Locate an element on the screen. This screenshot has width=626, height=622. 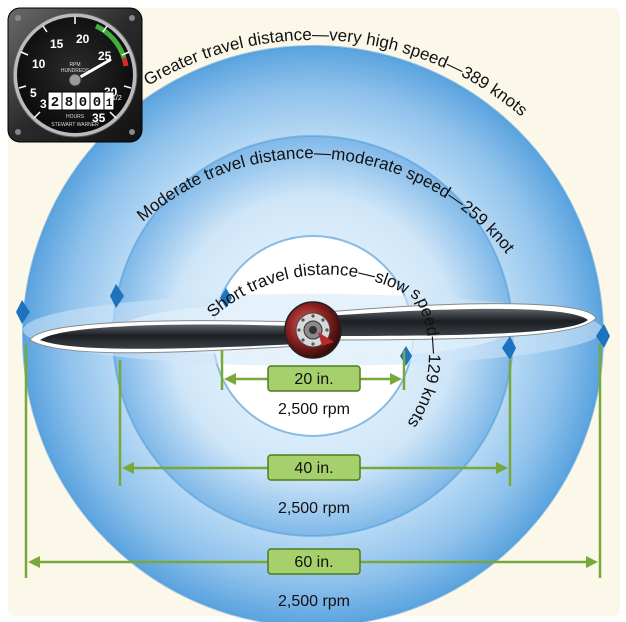
odometer-tenths: 1/2 is located at coordinates (117, 98).